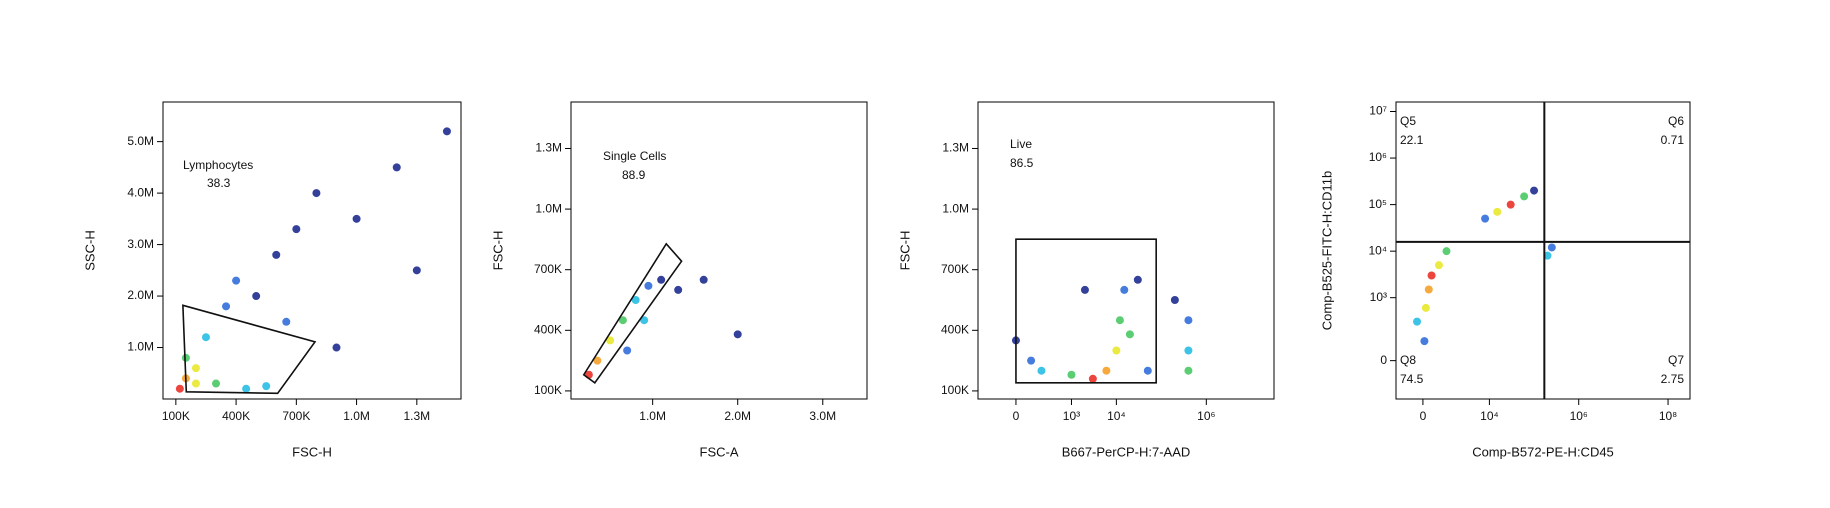 Image resolution: width=1830 pixels, height=508 pixels. What do you see at coordinates (634, 156) in the screenshot?
I see `gate-name: Single Cells` at bounding box center [634, 156].